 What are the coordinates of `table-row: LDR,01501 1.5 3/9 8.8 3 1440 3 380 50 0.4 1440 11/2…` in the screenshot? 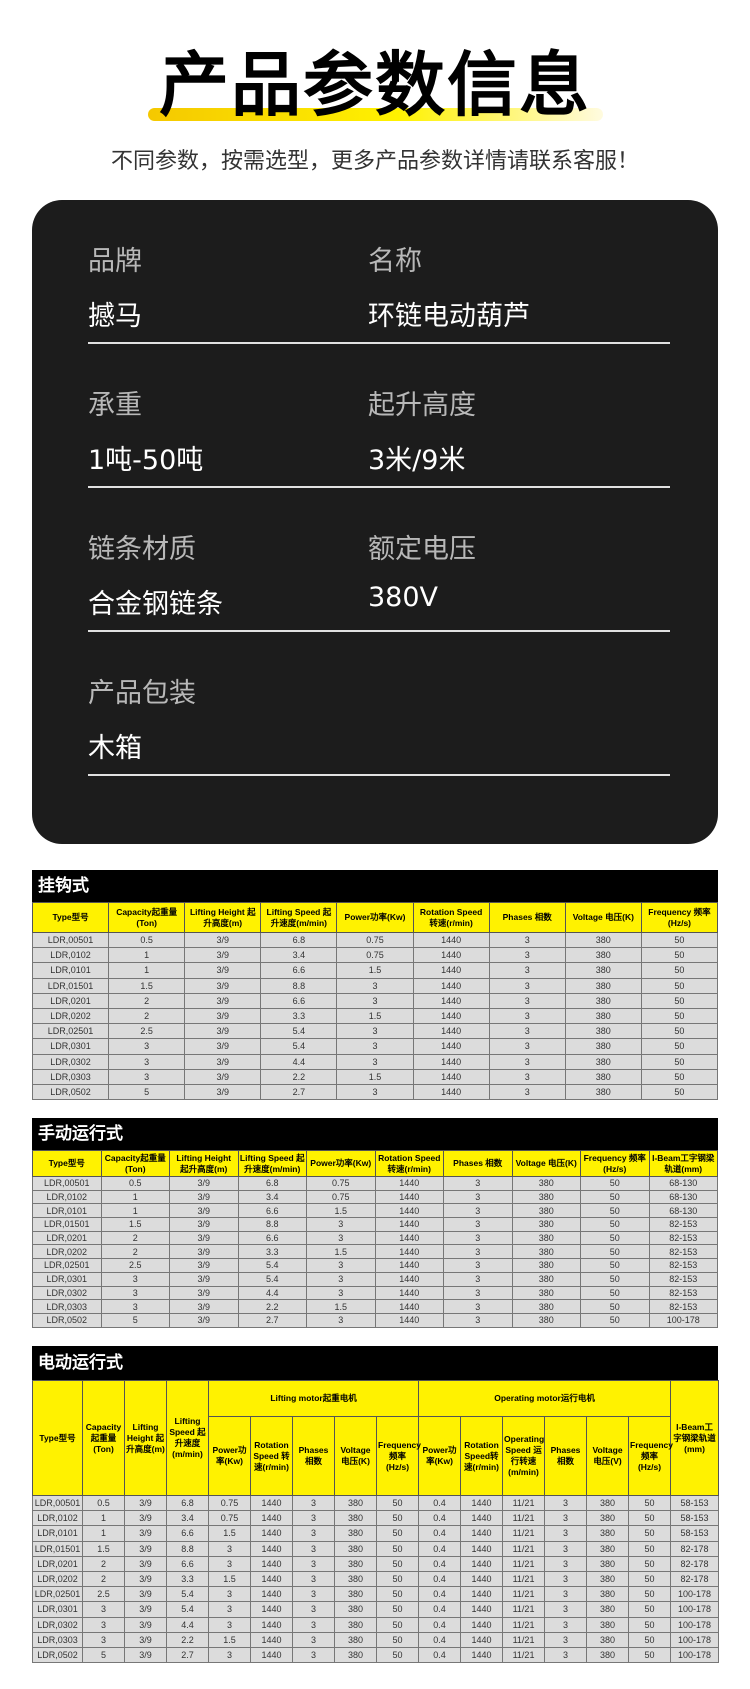 It's located at (376, 1548).